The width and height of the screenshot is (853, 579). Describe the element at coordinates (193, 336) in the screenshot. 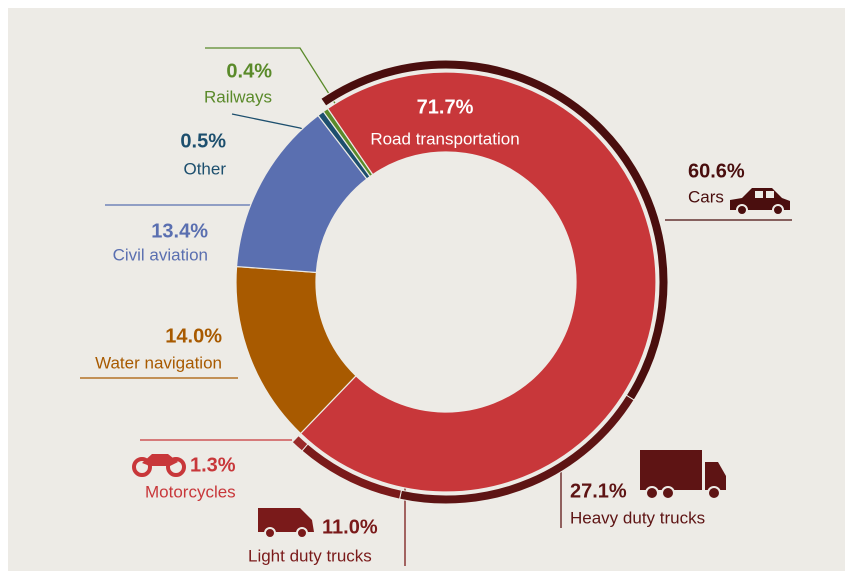

I see `value-label: 14.0%` at that location.